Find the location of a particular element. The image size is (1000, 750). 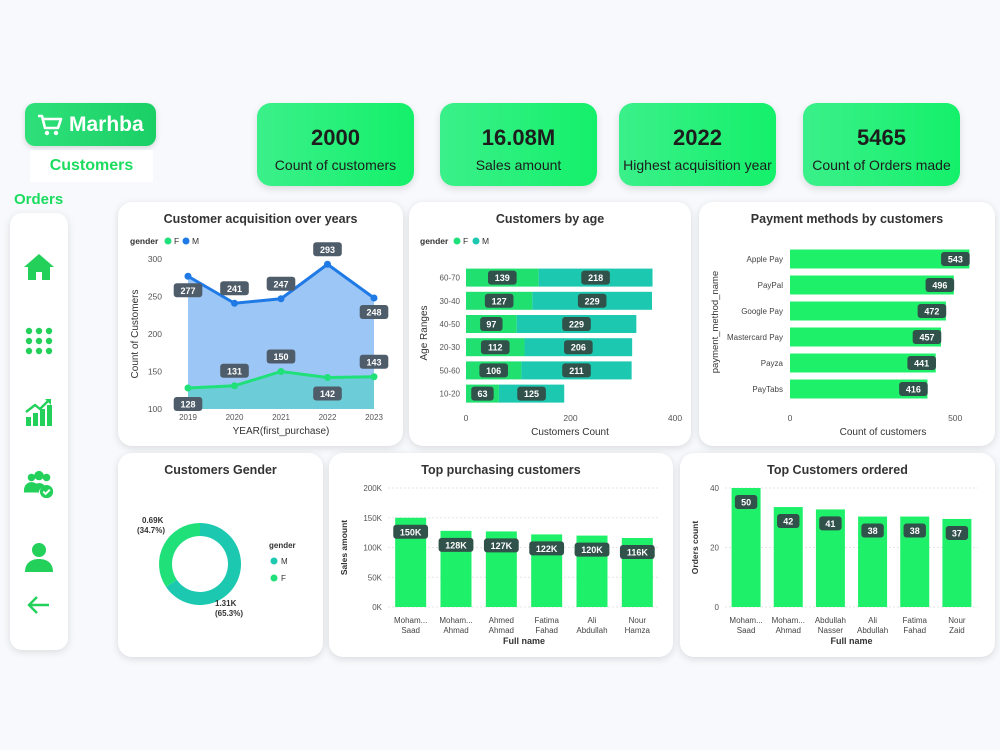

home-icon is located at coordinates (39, 267).